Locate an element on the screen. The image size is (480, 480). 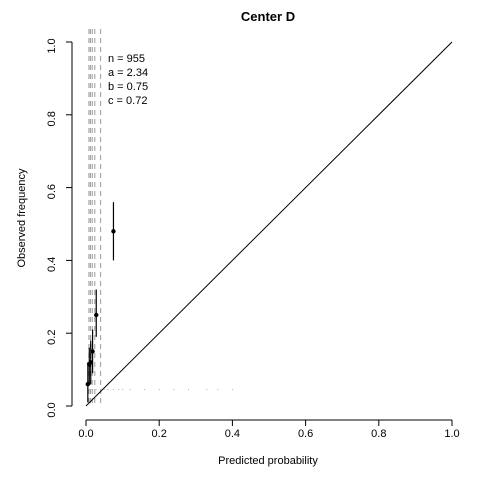
y-axis-label: Observed frequency is located at coordinates (22, 218).